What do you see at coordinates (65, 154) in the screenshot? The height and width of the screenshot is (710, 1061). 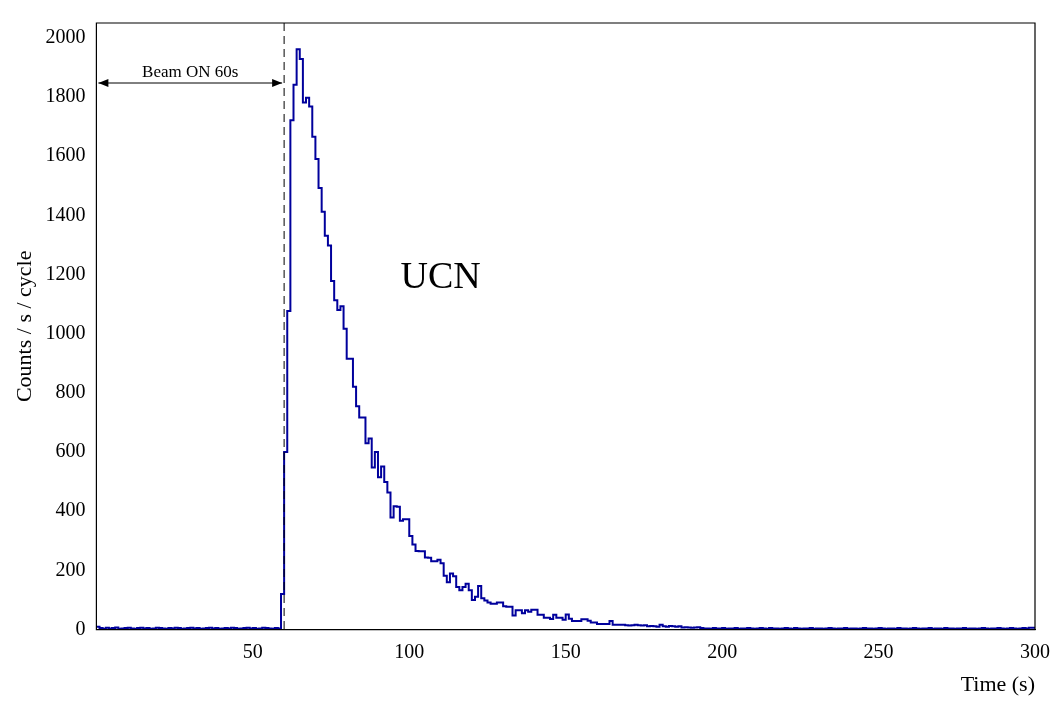 I see `y-tick-label: 1600` at bounding box center [65, 154].